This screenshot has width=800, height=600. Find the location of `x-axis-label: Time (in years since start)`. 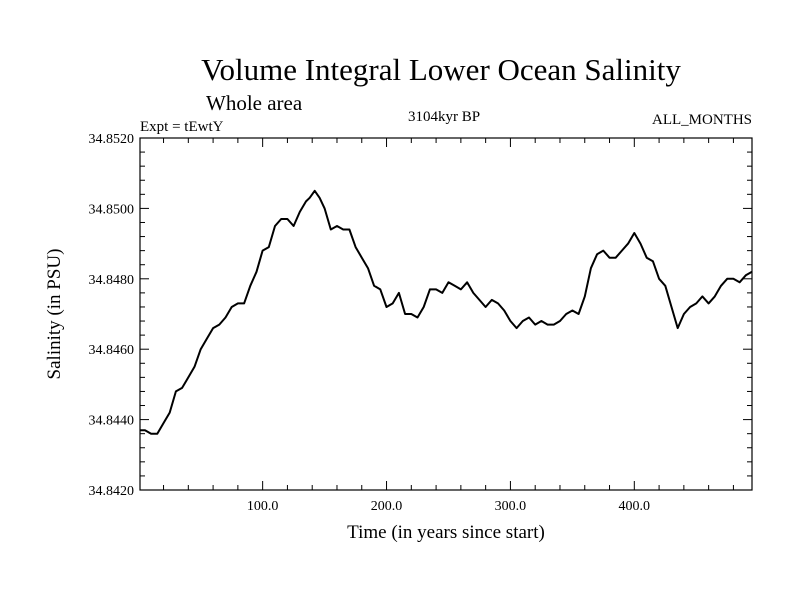

x-axis-label: Time (in years since start) is located at coordinates (446, 532).